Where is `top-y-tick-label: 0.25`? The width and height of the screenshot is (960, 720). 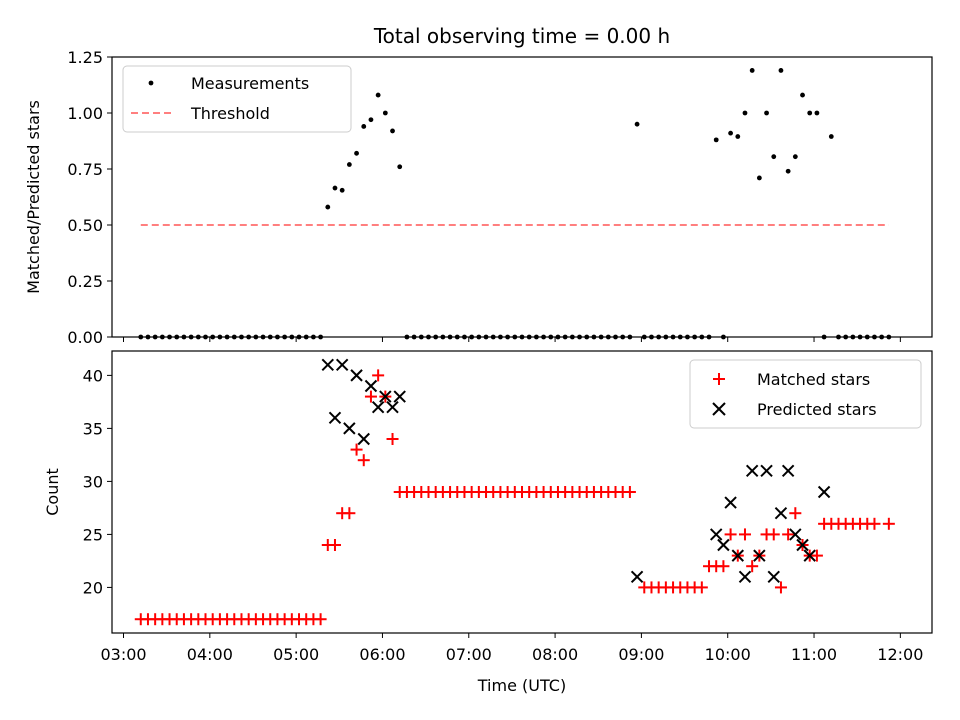
top-y-tick-label: 0.25 is located at coordinates (85, 281).